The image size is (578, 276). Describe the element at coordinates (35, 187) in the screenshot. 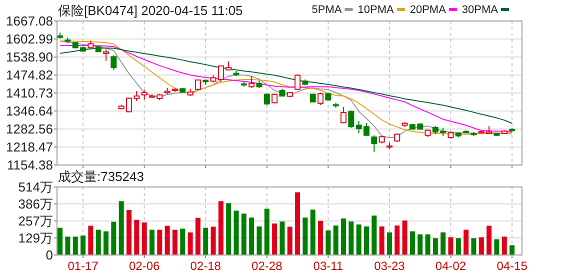

I see `y-tick-label: 514万` at that location.